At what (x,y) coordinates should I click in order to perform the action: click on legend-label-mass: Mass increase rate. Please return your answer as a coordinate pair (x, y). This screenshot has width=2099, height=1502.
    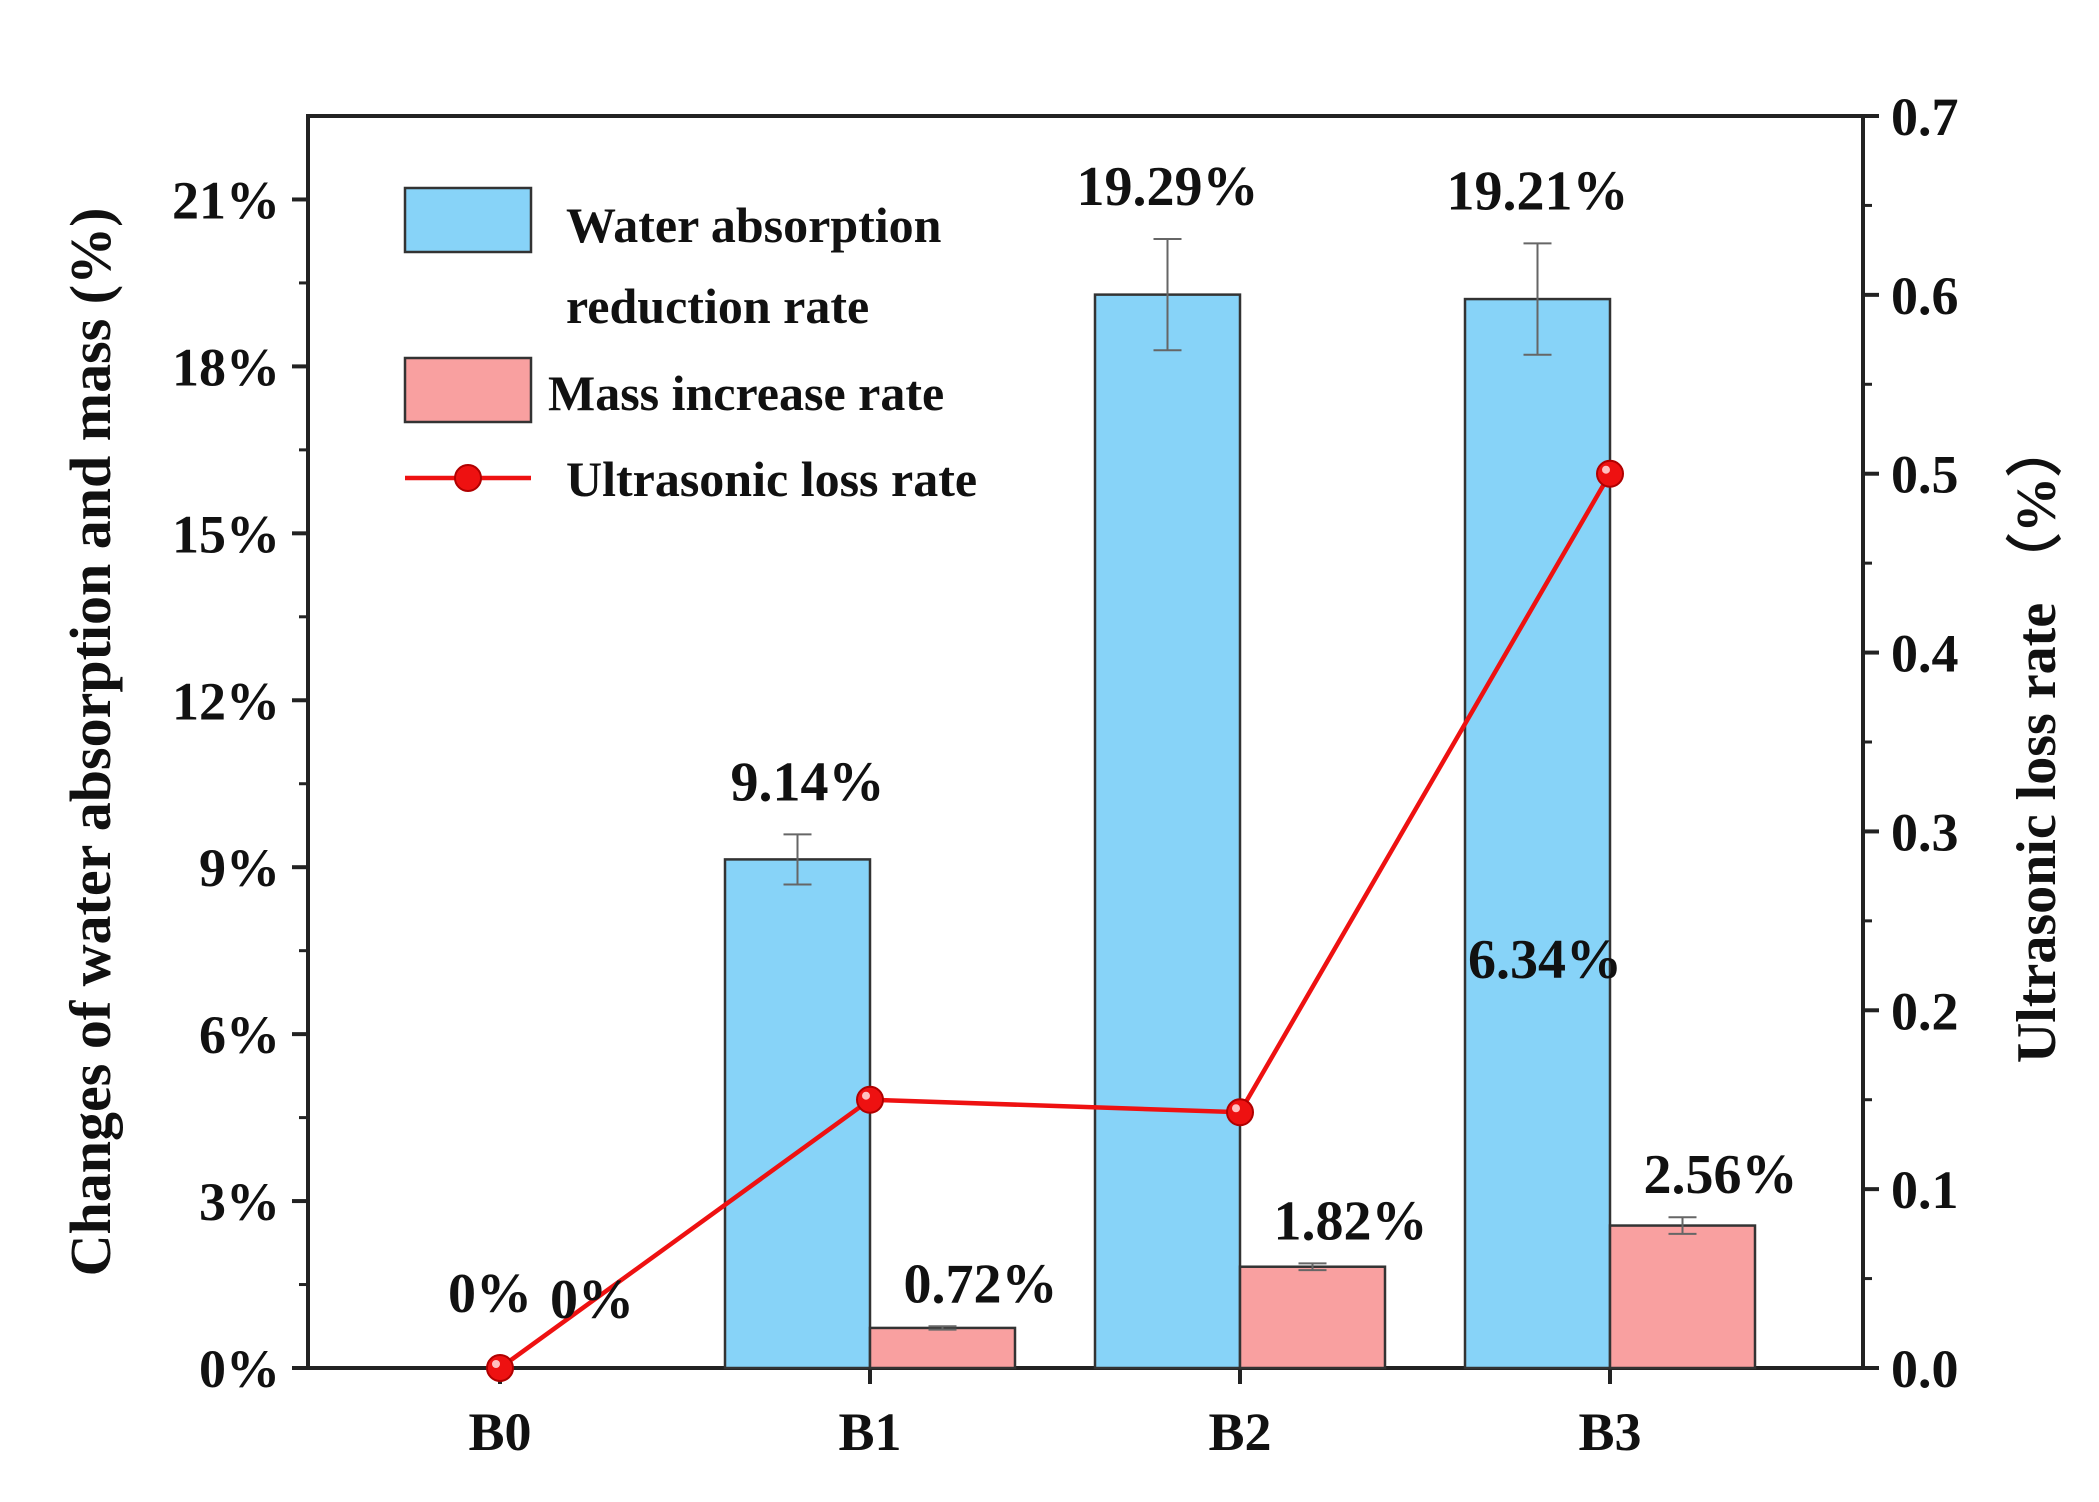
    Looking at the image, I should click on (746, 393).